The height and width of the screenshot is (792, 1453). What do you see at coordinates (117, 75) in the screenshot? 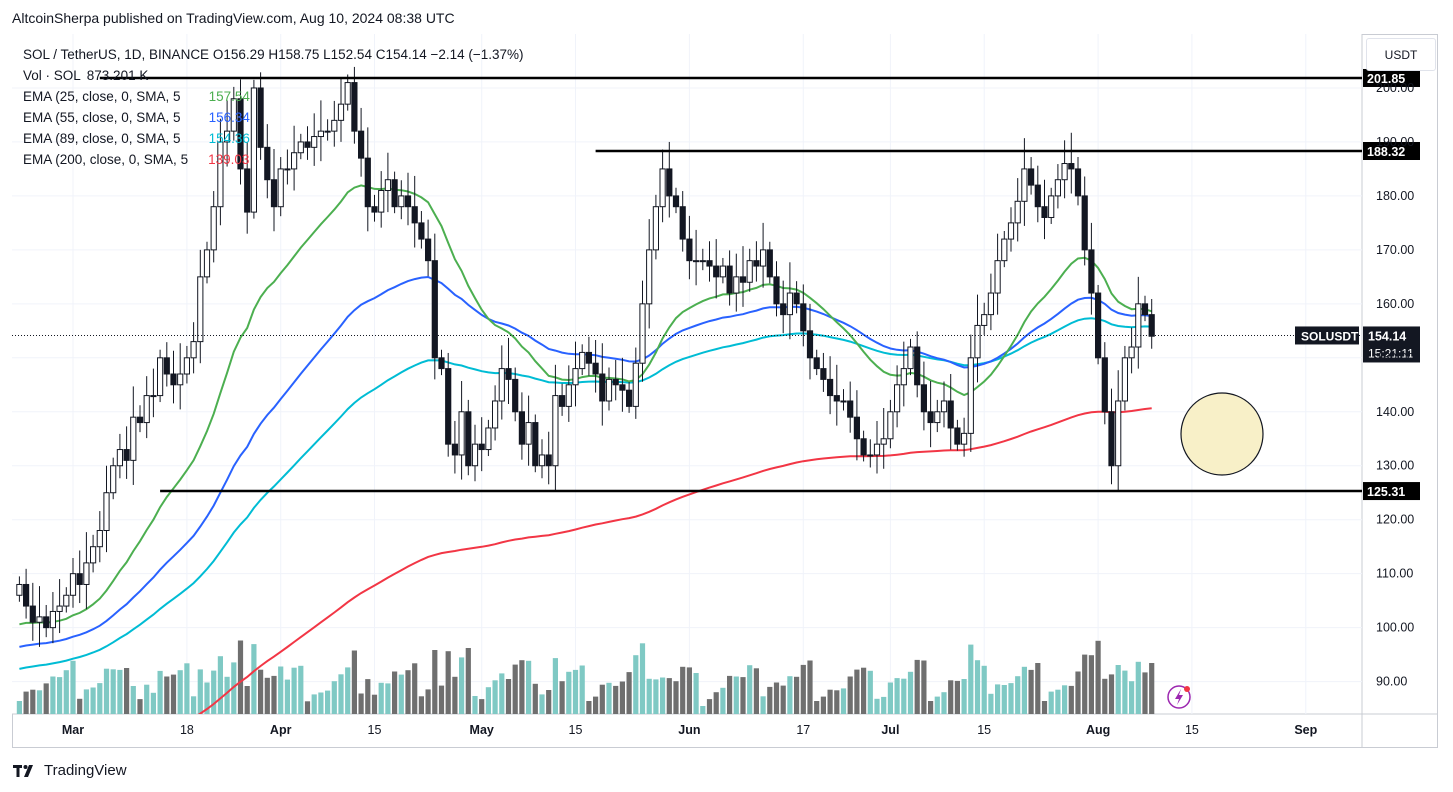
I see `legend-volume-value: 873.201 K` at bounding box center [117, 75].